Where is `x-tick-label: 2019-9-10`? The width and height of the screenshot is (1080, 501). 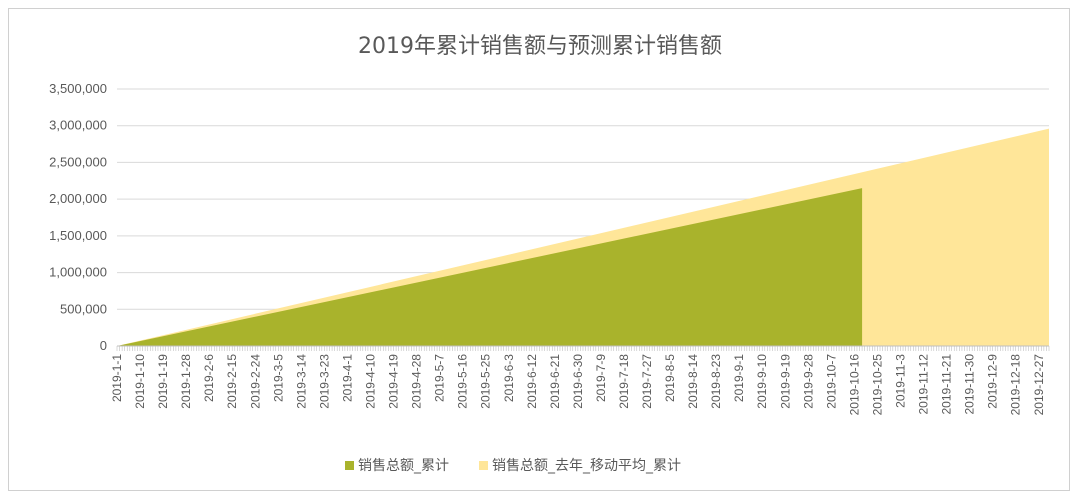 x-tick-label: 2019-9-10 is located at coordinates (762, 381).